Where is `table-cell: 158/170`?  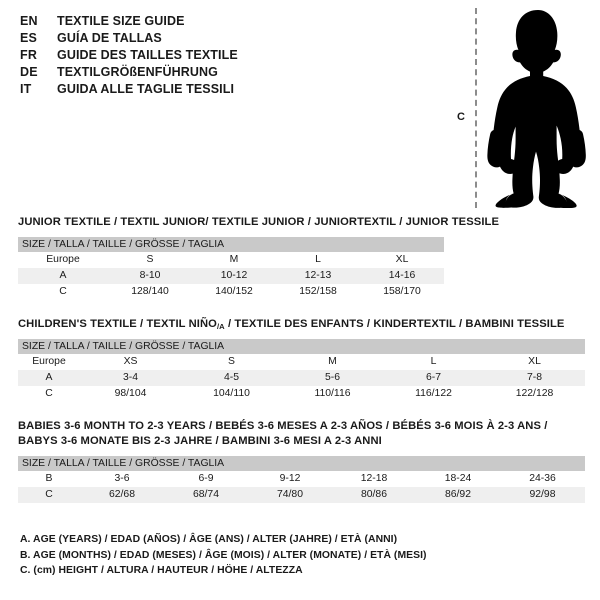
table-cell: 158/170 is located at coordinates (402, 292).